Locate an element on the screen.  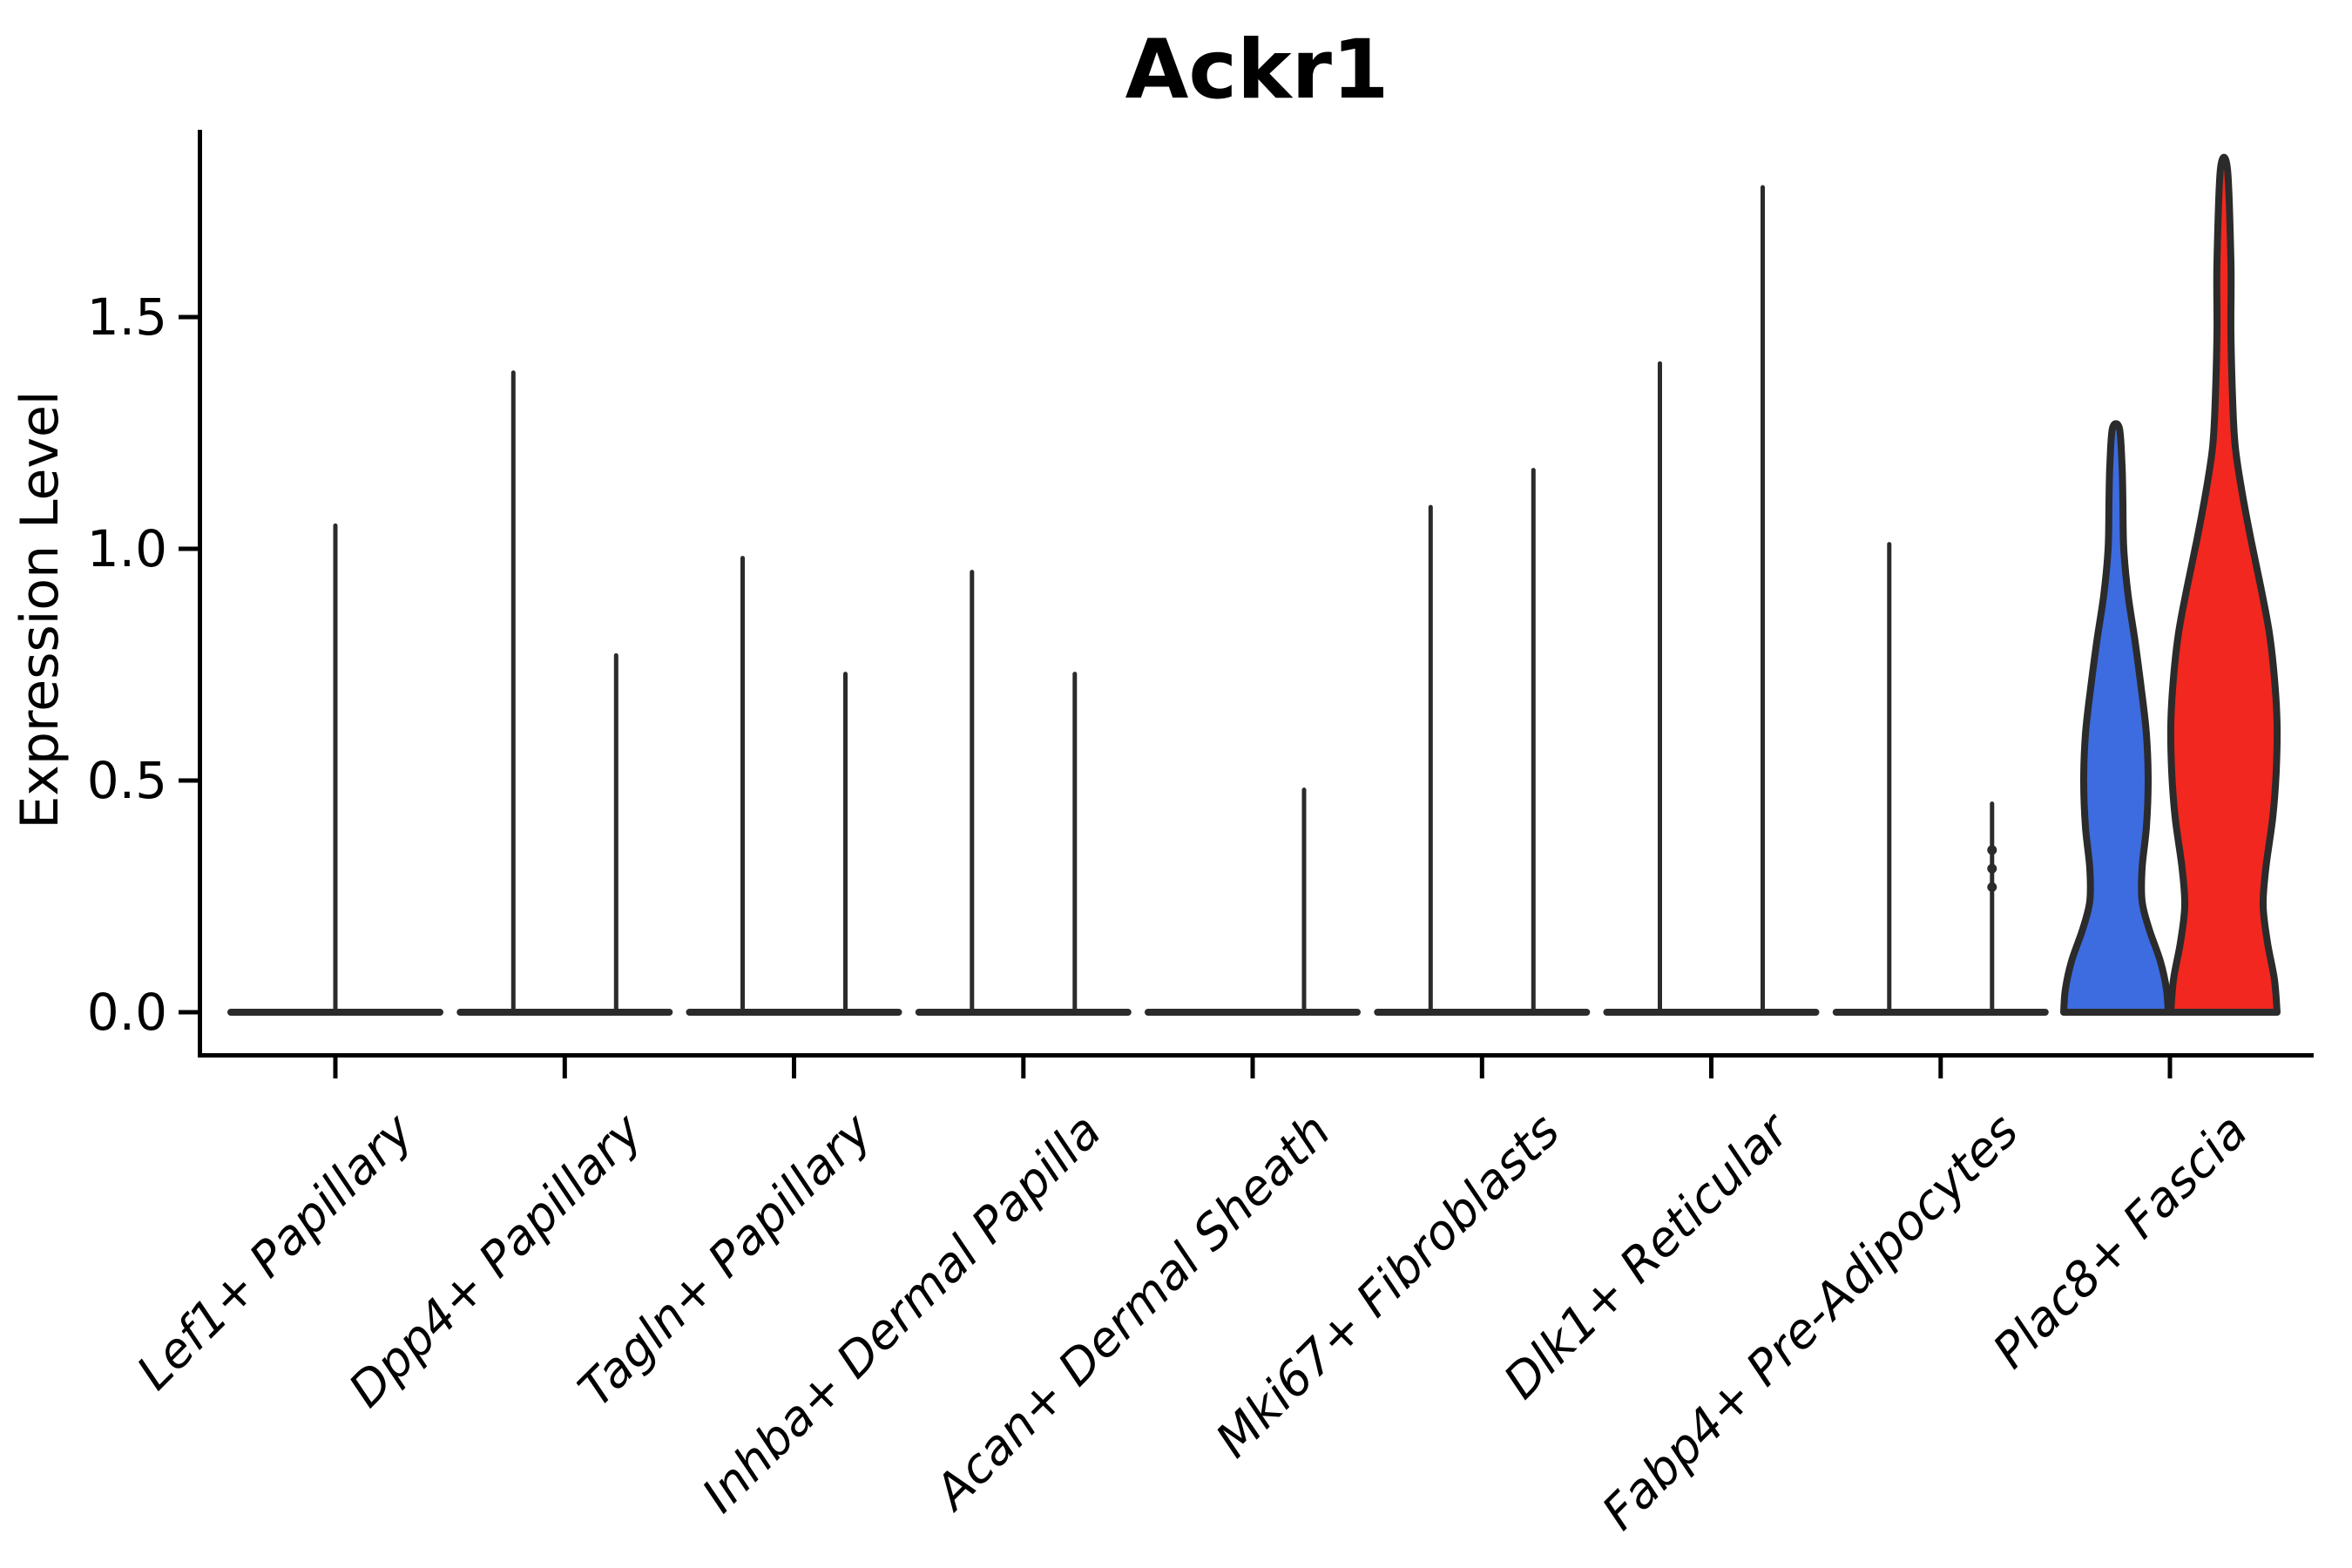
y-tick-label: 1.0 is located at coordinates (127, 549).